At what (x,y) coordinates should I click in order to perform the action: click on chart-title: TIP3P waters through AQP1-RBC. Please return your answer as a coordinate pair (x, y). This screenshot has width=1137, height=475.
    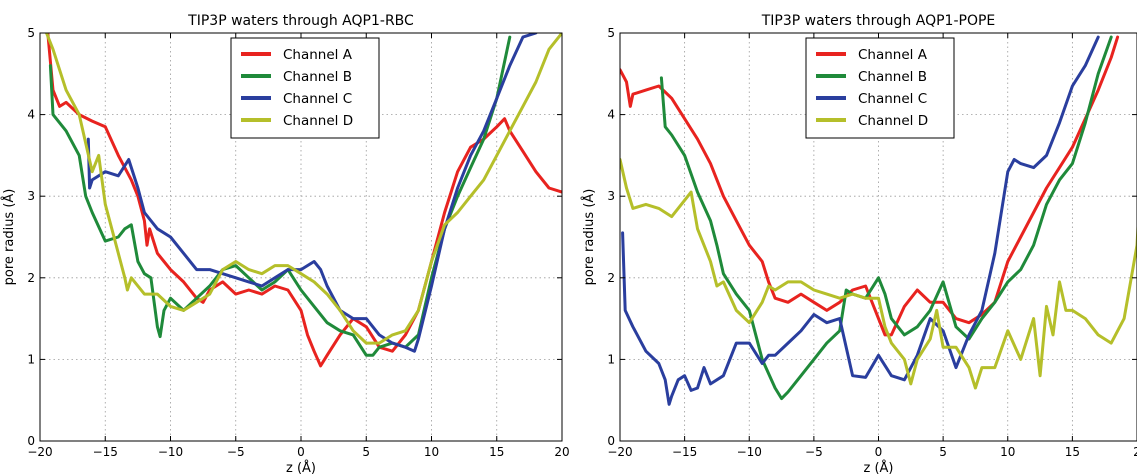
    Looking at the image, I should click on (300, 21).